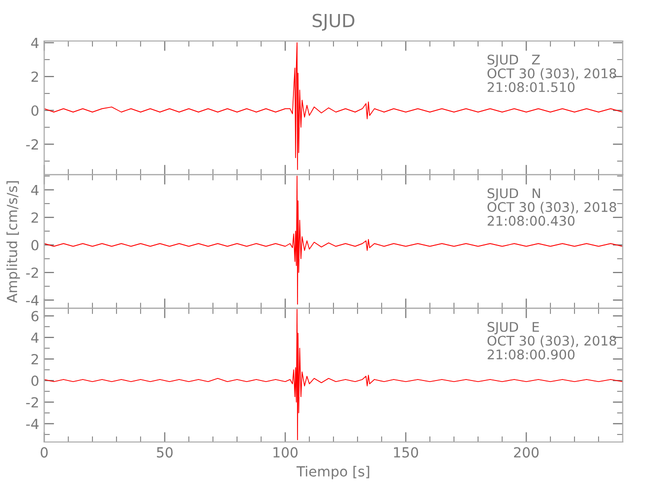 This screenshot has width=650, height=500. What do you see at coordinates (13, 242) in the screenshot?
I see `y-axis-title: Amplitud [cm/s/s]` at bounding box center [13, 242].